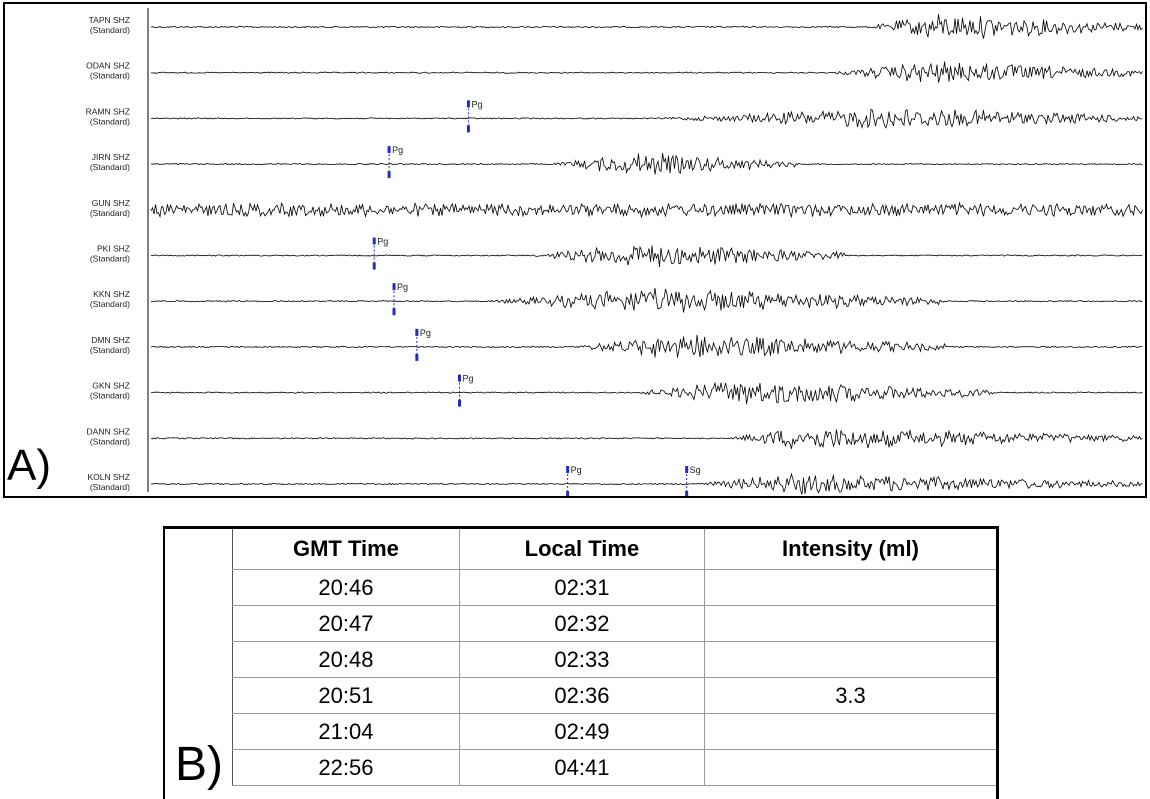 The image size is (1150, 799). I want to click on table-row: 22:56 04:41, so click(614, 767).